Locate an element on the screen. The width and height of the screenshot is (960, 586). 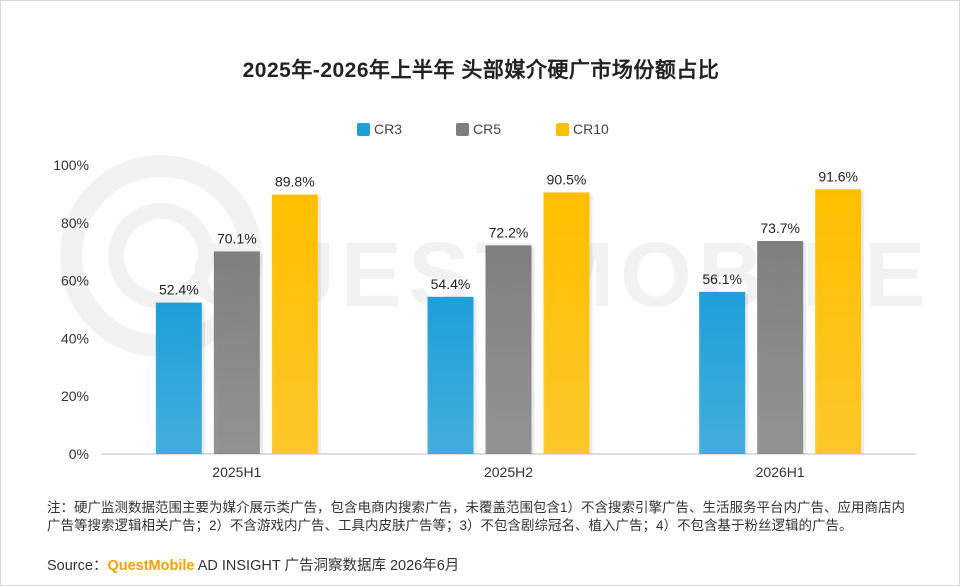
data-label: 72.2% is located at coordinates (509, 232).